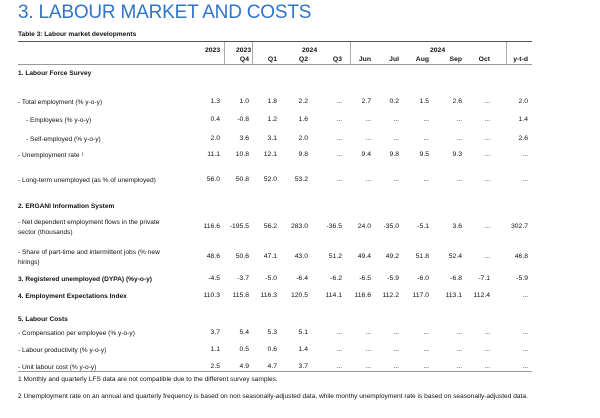 This screenshot has height=418, width=600. Describe the element at coordinates (272, 349) in the screenshot. I see `table-cell: 0.6` at that location.